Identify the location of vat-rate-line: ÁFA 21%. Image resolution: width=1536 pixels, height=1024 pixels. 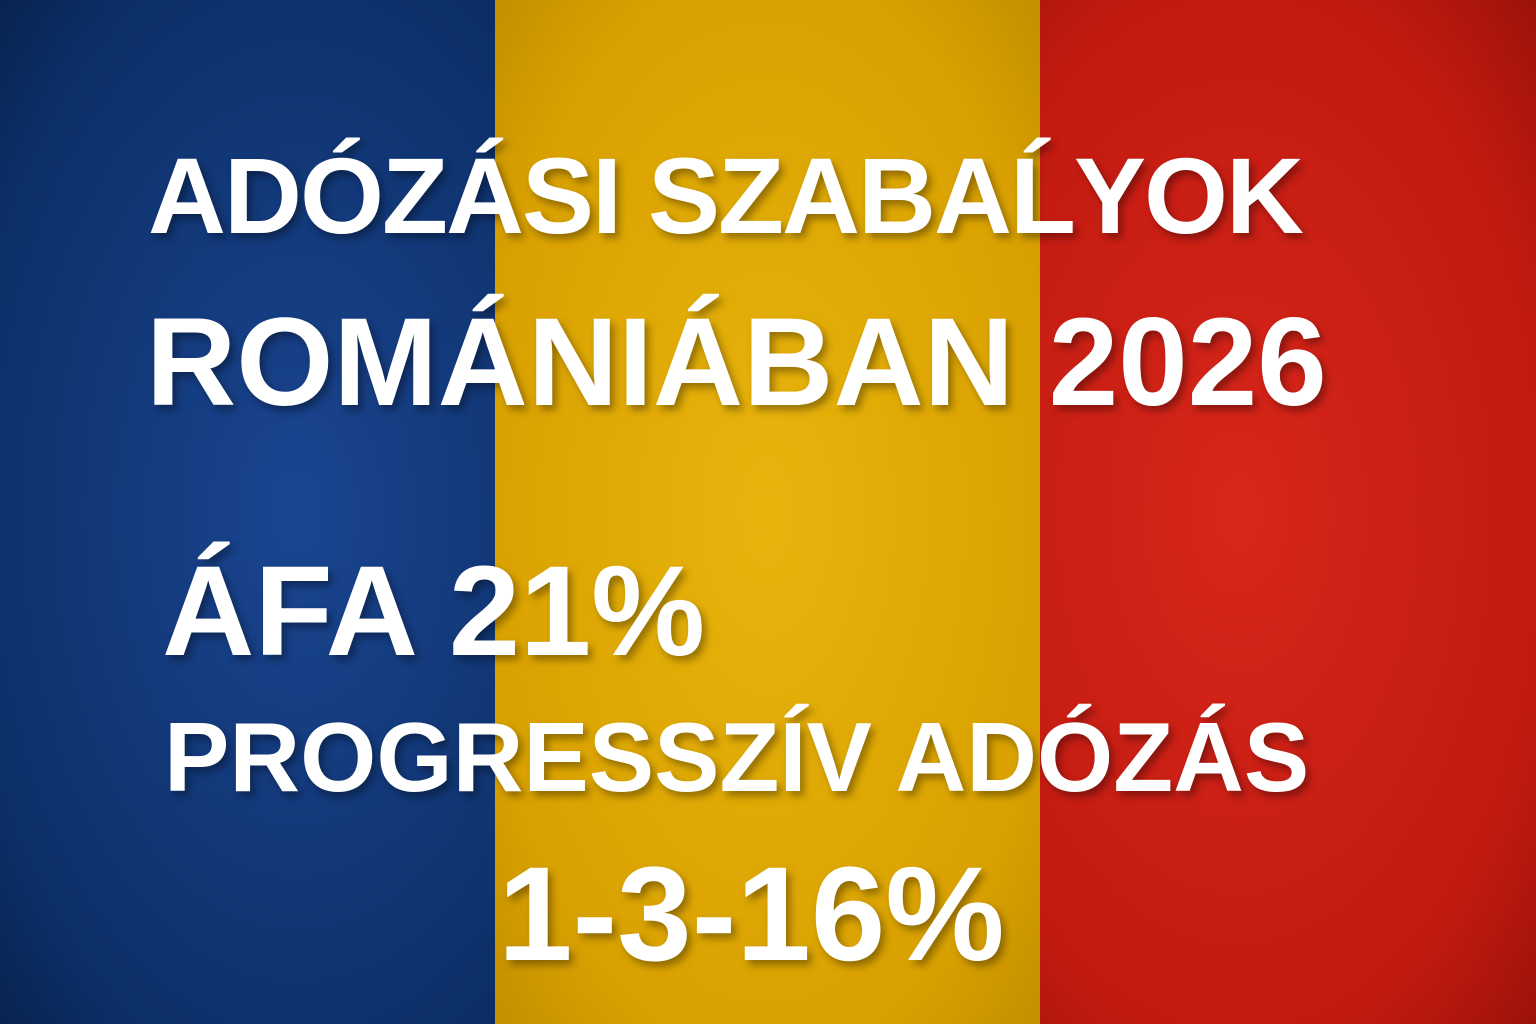
(433, 611).